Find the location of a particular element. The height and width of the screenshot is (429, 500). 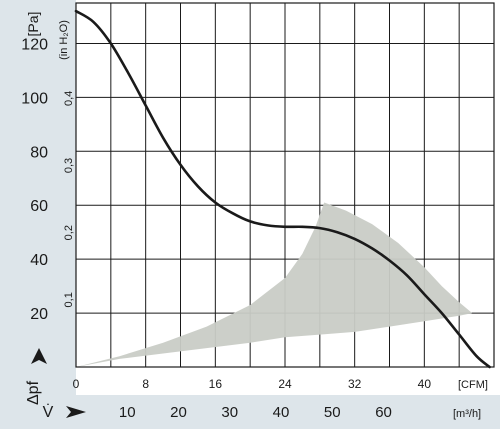

pressure-arrow-icon is located at coordinates (39, 356).